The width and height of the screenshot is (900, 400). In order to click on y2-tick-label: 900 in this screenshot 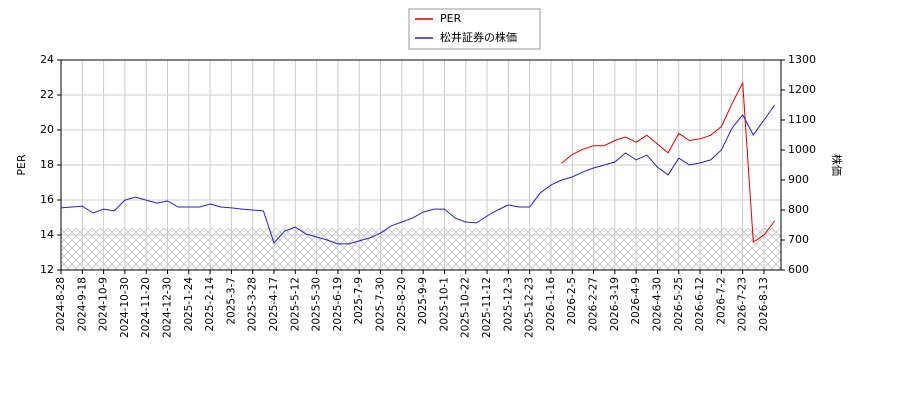, I will do `click(798, 179)`.